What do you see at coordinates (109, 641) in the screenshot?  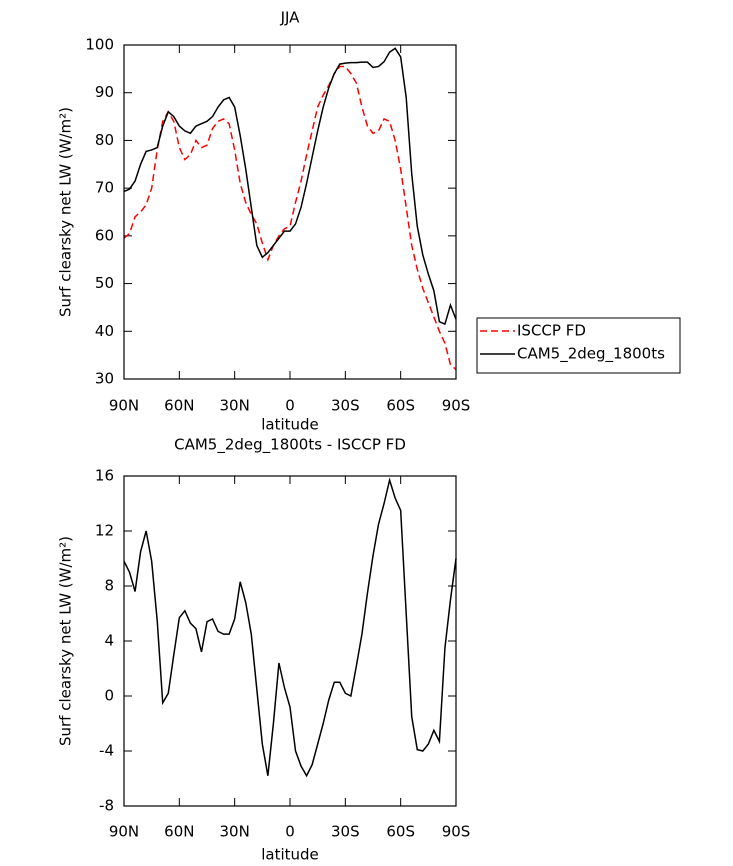 I see `y-tick-label: 4` at bounding box center [109, 641].